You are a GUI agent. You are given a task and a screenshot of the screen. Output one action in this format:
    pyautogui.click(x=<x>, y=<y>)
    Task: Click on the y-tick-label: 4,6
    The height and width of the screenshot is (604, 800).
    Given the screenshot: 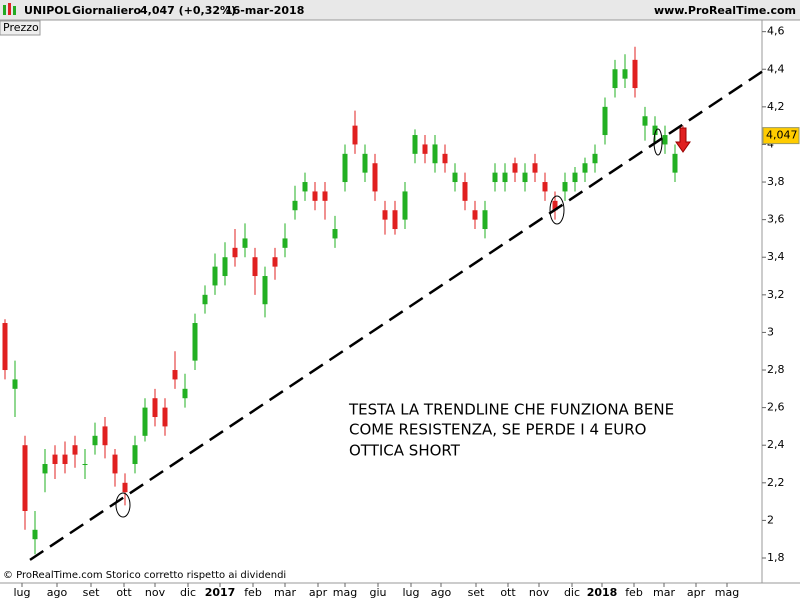 What is the action you would take?
    pyautogui.click(x=776, y=31)
    